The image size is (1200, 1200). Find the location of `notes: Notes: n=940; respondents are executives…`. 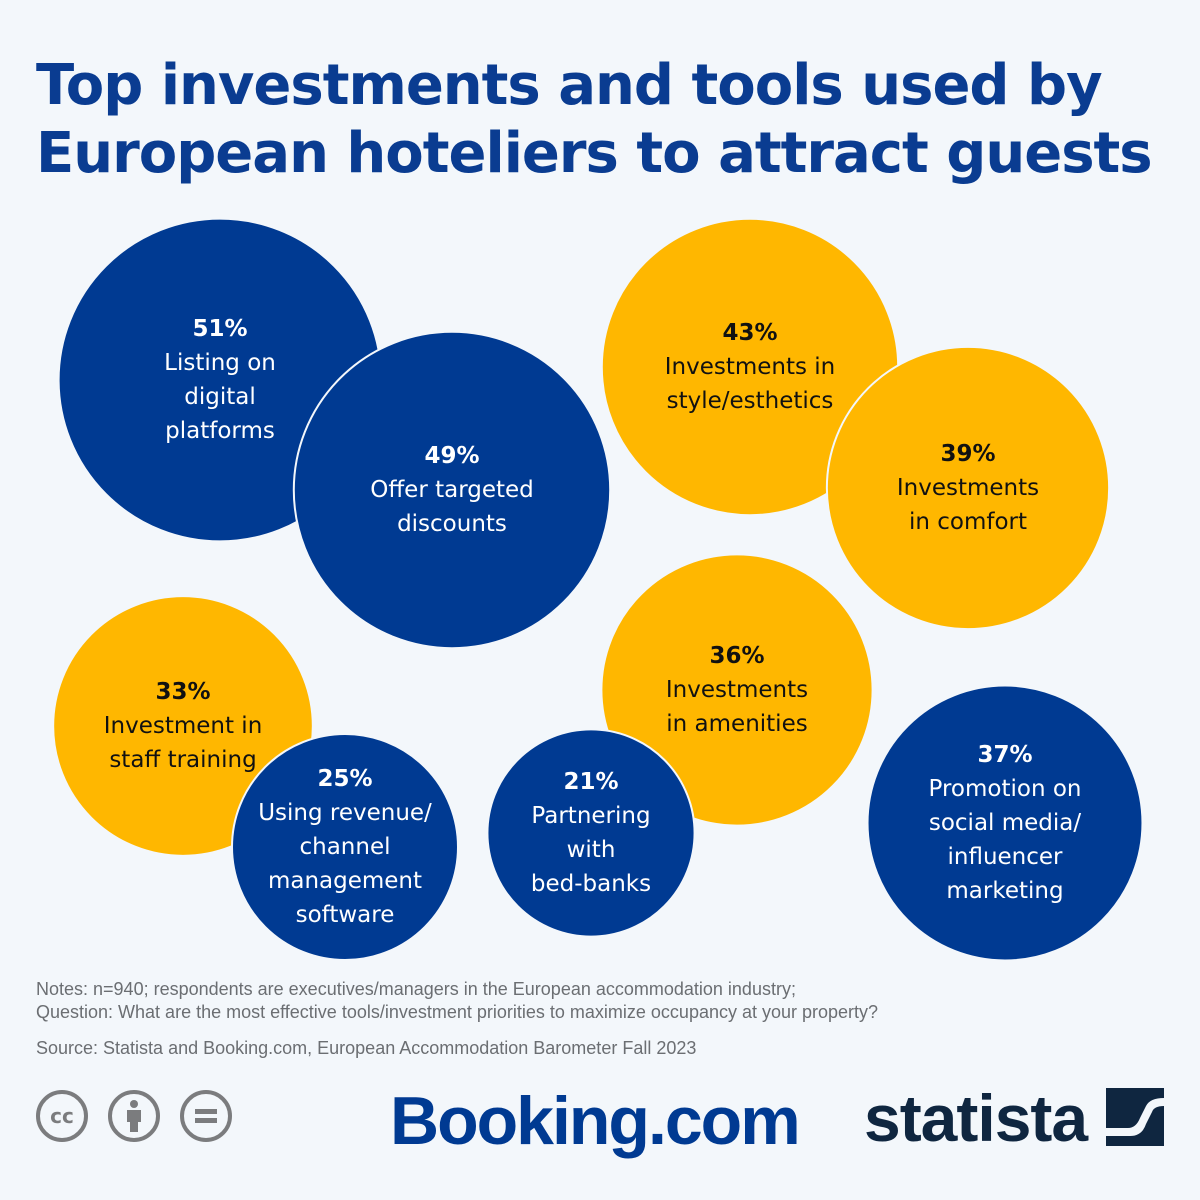

notes: Notes: n=940; respondents are executives… is located at coordinates (457, 1001).